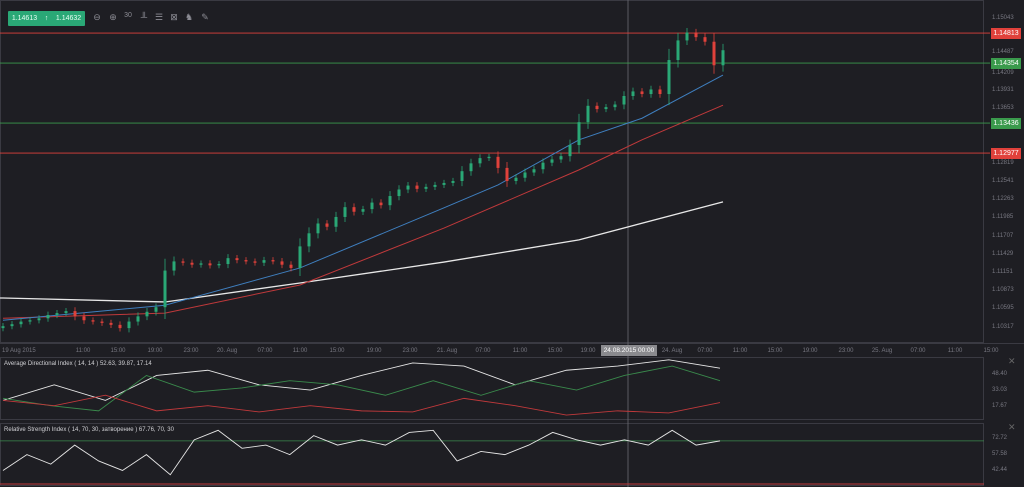 Image resolution: width=1024 pixels, height=487 pixels. I want to click on zoom-in-icon: ⊕, so click(113, 17).